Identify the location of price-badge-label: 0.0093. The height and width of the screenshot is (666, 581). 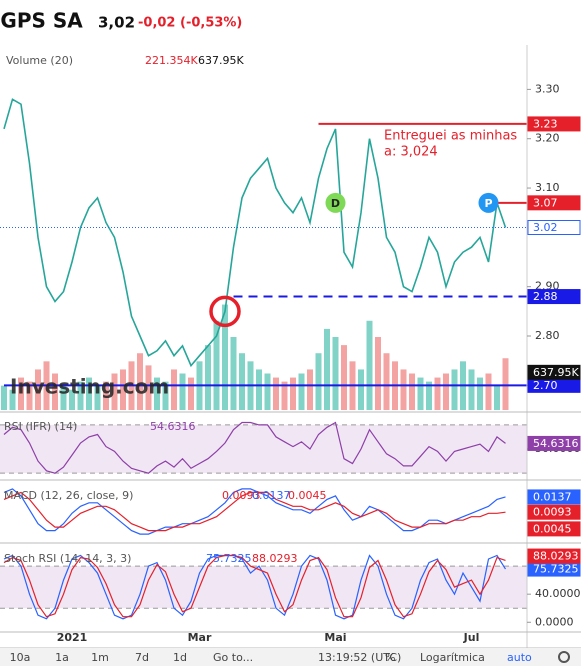
(552, 512).